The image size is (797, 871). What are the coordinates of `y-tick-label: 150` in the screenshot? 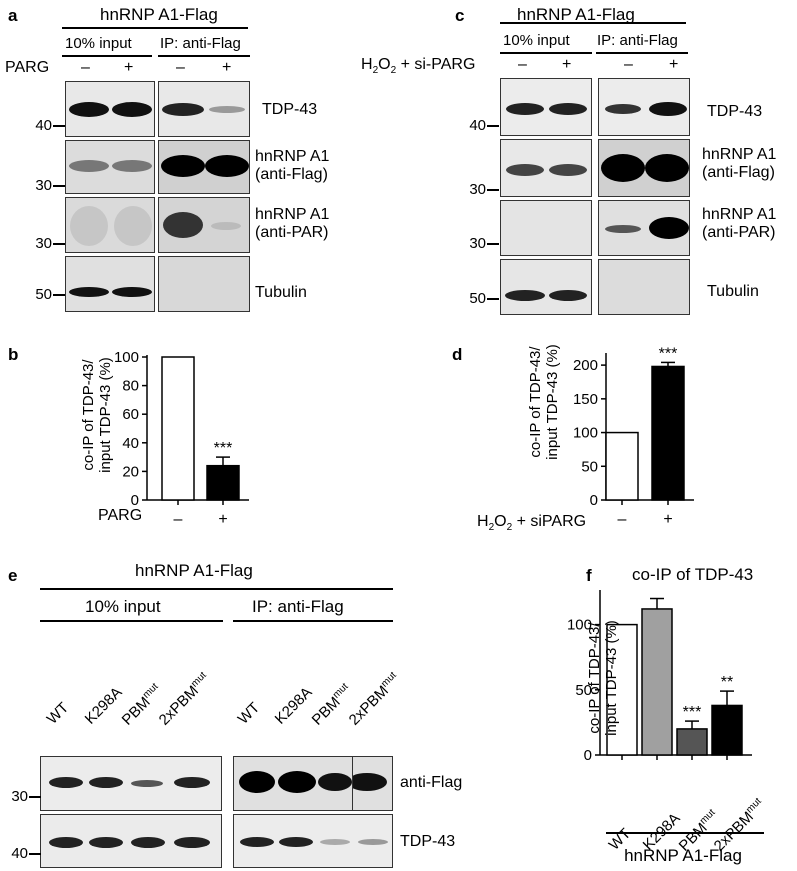 It's located at (585, 399).